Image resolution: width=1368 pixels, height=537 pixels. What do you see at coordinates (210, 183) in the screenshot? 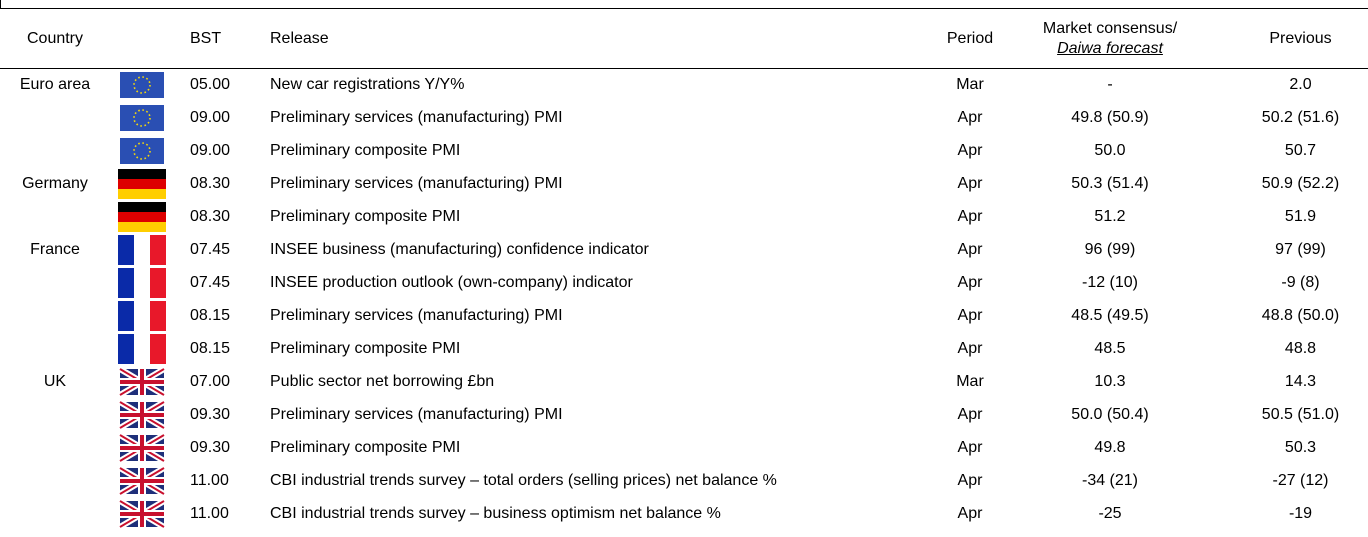
I see `table-cell: 08.30` at bounding box center [210, 183].